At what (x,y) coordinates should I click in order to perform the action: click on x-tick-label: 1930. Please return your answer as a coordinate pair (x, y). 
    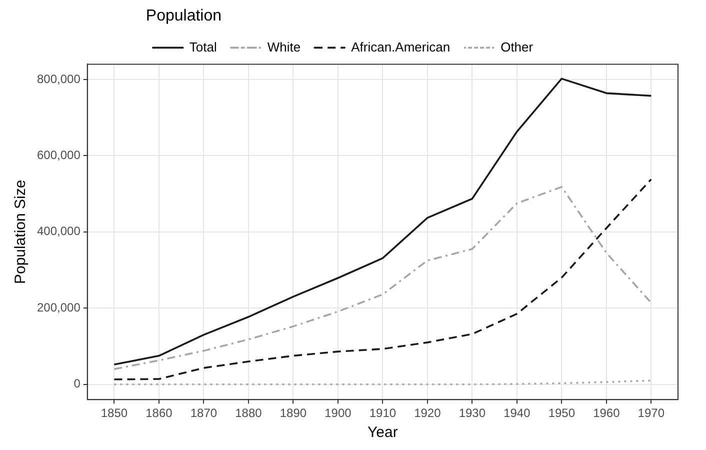
    Looking at the image, I should click on (472, 413).